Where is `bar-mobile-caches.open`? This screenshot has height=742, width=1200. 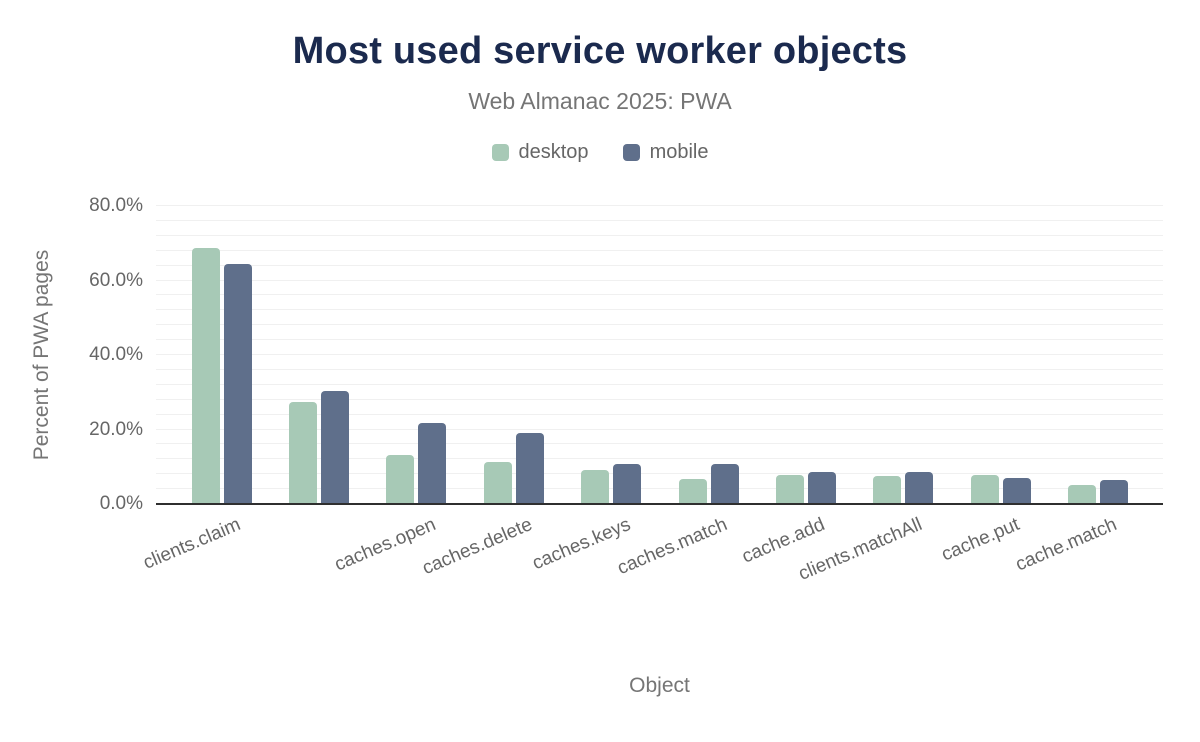
bar-mobile-caches.open is located at coordinates (432, 463).